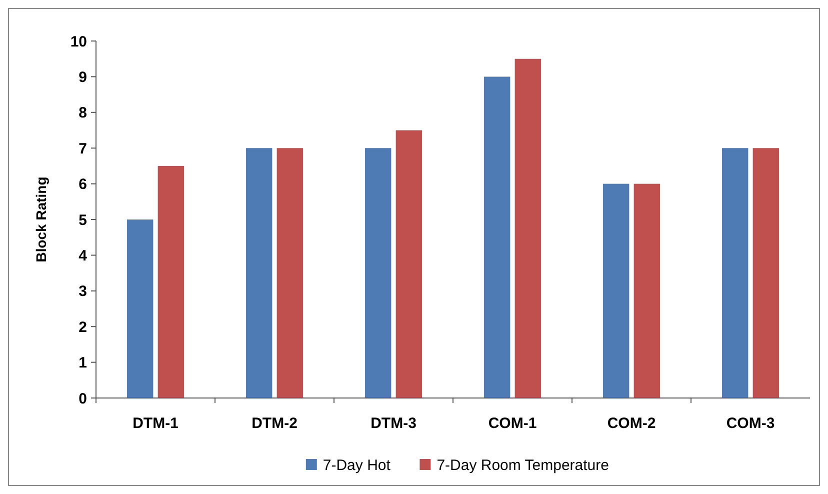 The height and width of the screenshot is (494, 828). What do you see at coordinates (82, 149) in the screenshot?
I see `y-tick-label: 7` at bounding box center [82, 149].